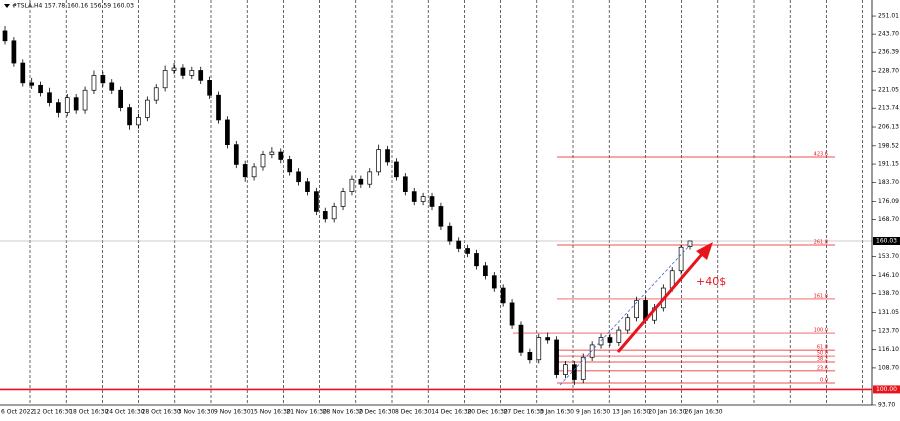  I want to click on y-tick-label: 123.70, so click(888, 330).